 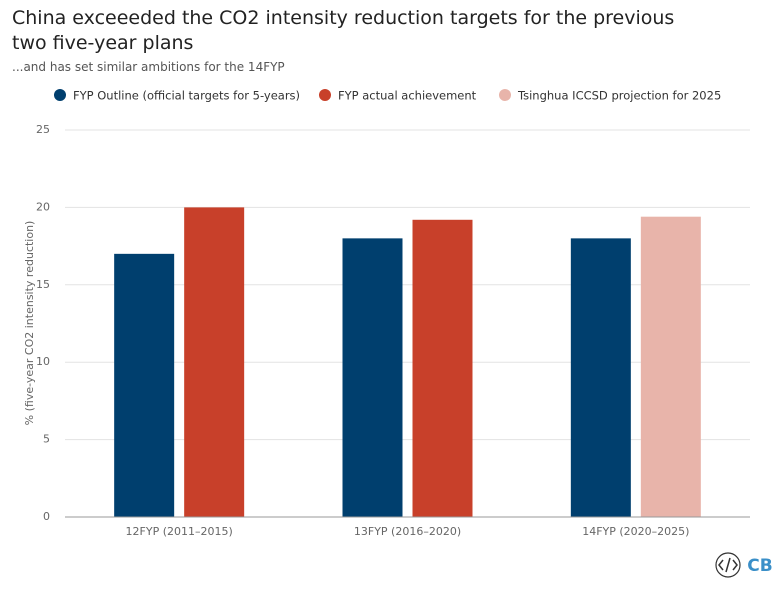 I want to click on y-tick-label: 10, so click(x=43, y=361).